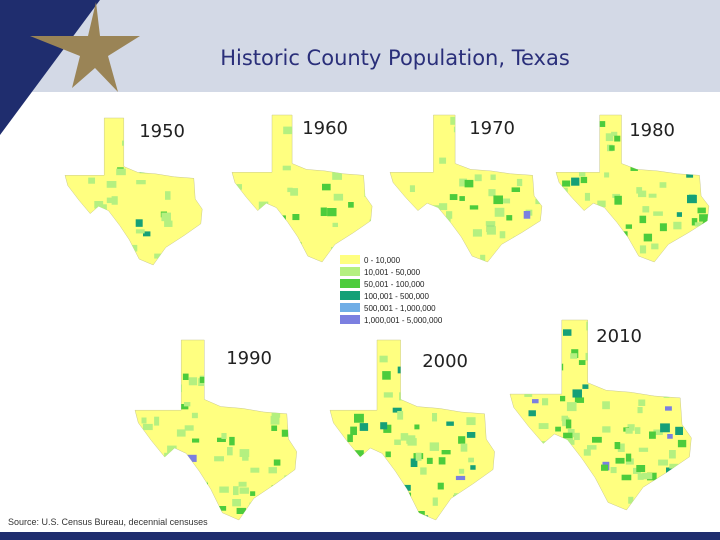 The width and height of the screenshot is (720, 540). What do you see at coordinates (325, 128) in the screenshot?
I see `map-year: 1960` at bounding box center [325, 128].